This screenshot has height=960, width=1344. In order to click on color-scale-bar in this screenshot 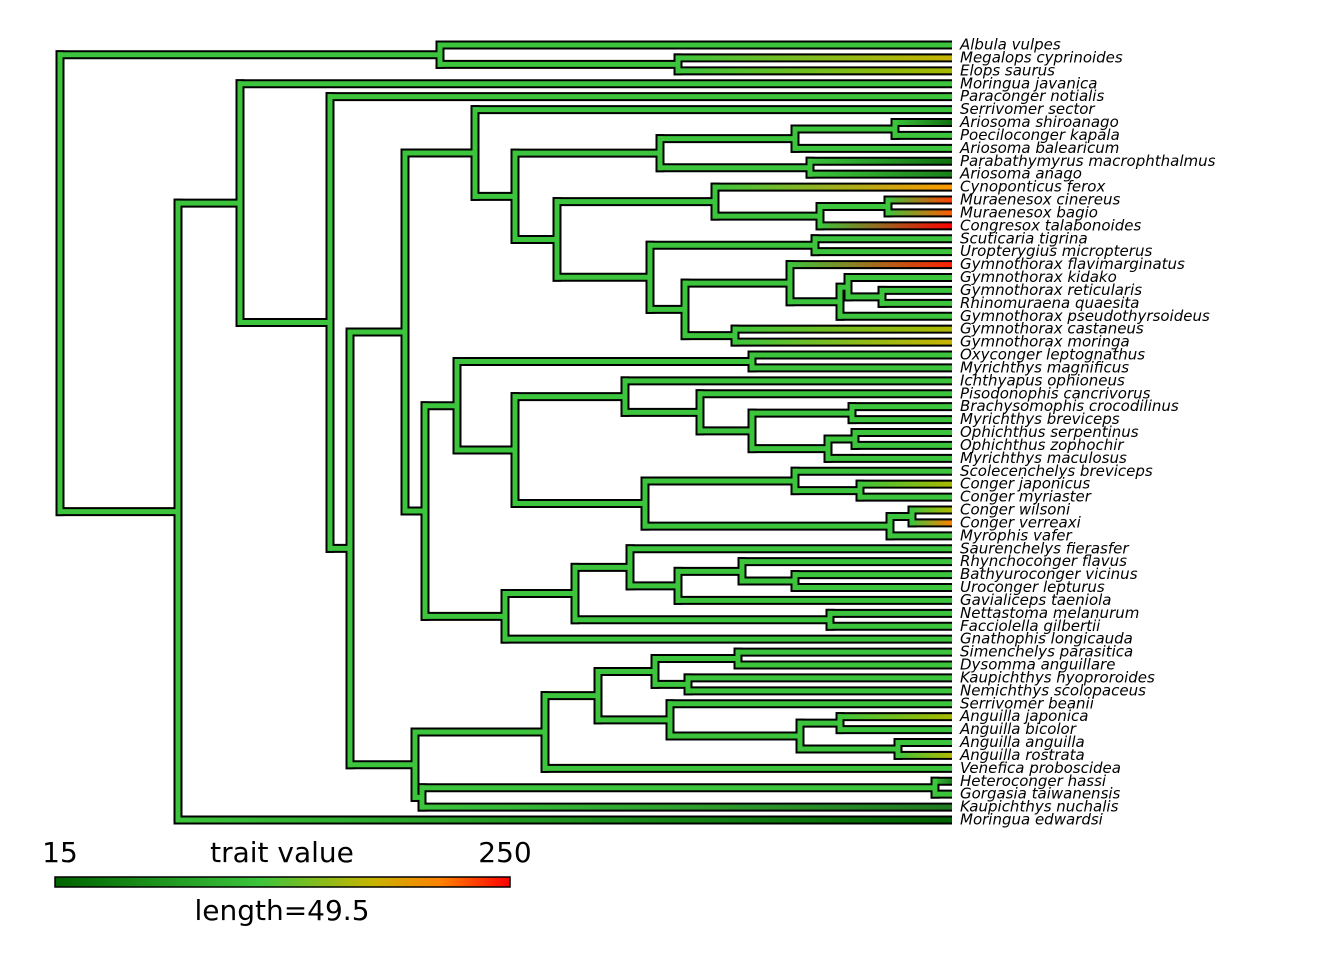, I will do `click(282, 882)`.